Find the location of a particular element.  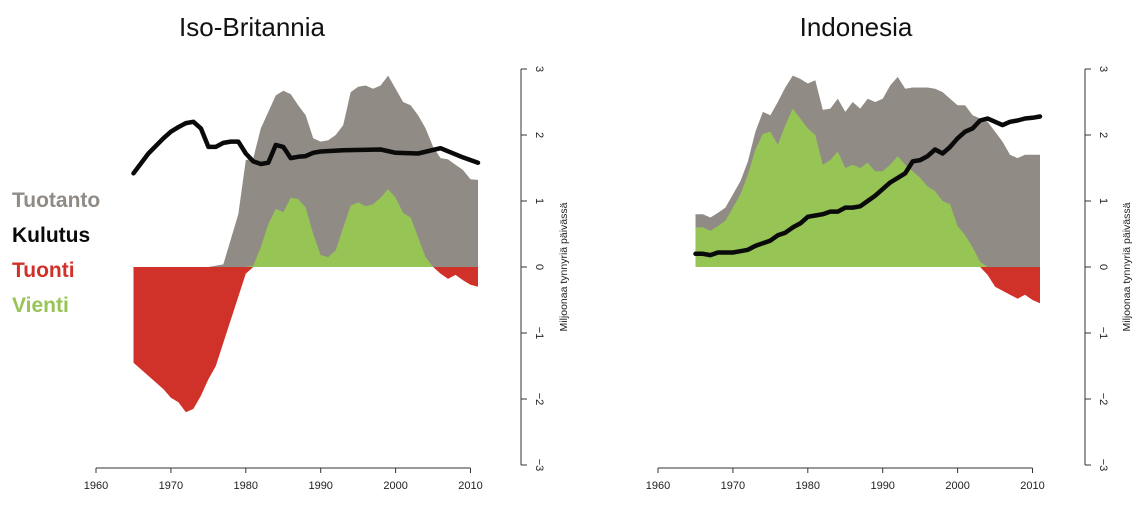

chart-title: Indonesia is located at coordinates (856, 27).